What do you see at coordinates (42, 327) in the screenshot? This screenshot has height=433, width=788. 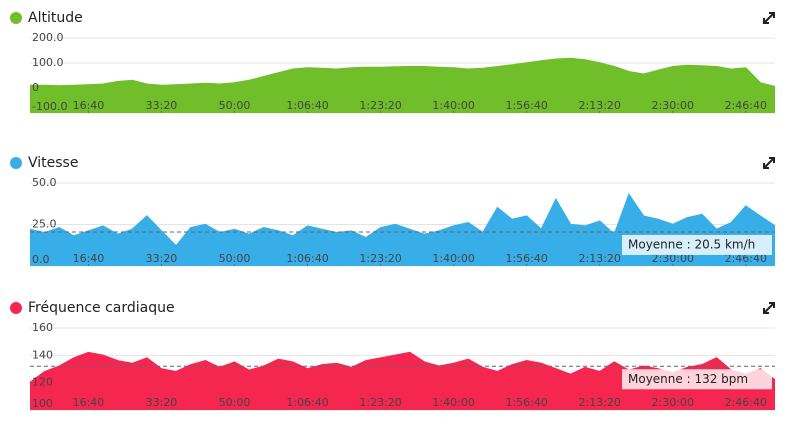 I see `y-tick-label: 160` at bounding box center [42, 327].